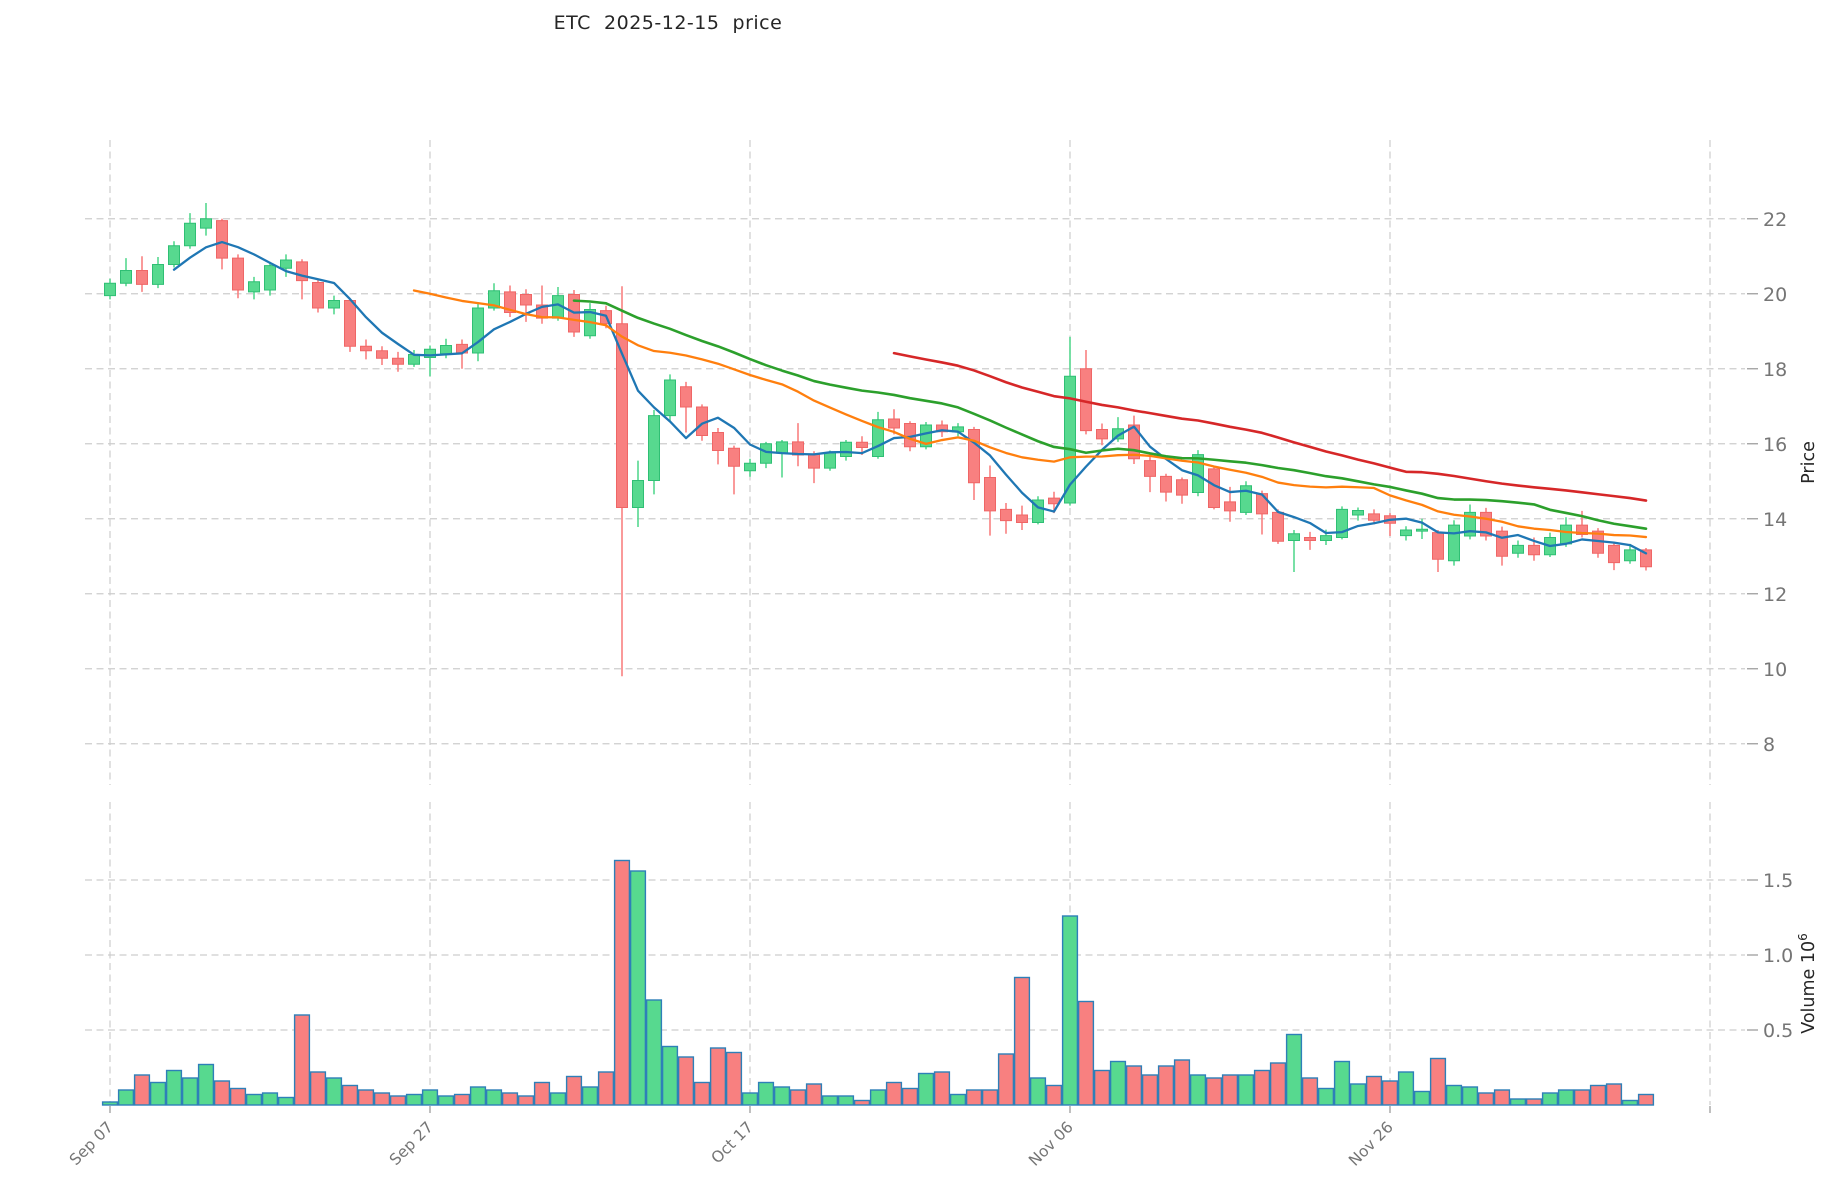 This screenshot has width=1839, height=1202. Describe the element at coordinates (1778, 1031) in the screenshot. I see `volume-tick-label: 0.5` at that location.